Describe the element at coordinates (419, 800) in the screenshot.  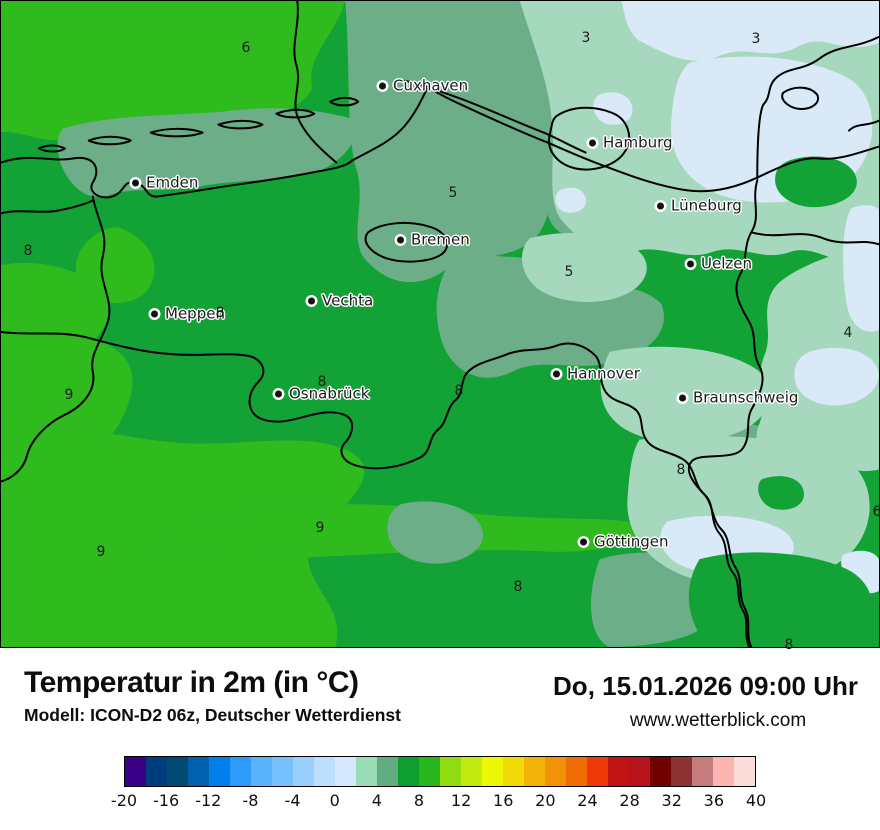
I see `colorbar-tick-label: 8` at that location.